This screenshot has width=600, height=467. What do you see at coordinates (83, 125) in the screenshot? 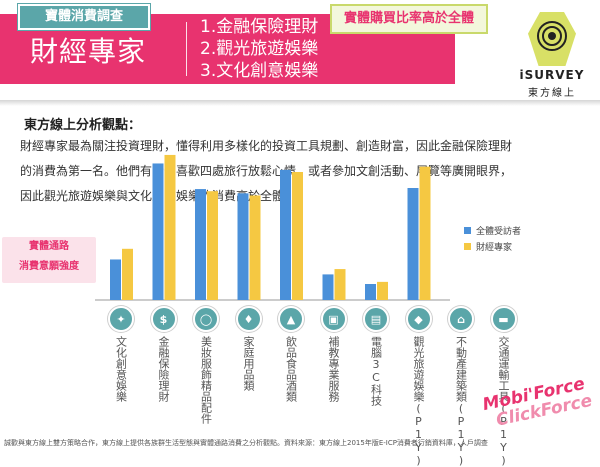
I see `analysis-title: 東方線上分析觀點：` at bounding box center [83, 125].